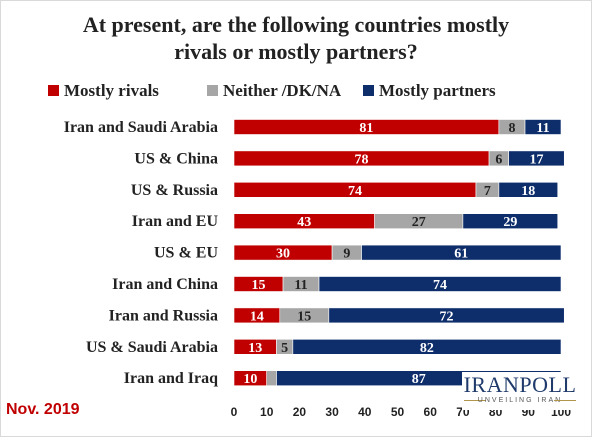 The width and height of the screenshot is (592, 437). What do you see at coordinates (284, 348) in the screenshot?
I see `value-label-7-1: 5` at bounding box center [284, 348].